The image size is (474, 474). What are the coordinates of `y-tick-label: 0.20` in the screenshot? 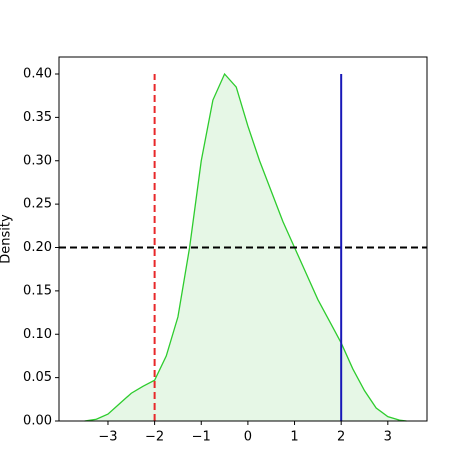 It's located at (37, 247).